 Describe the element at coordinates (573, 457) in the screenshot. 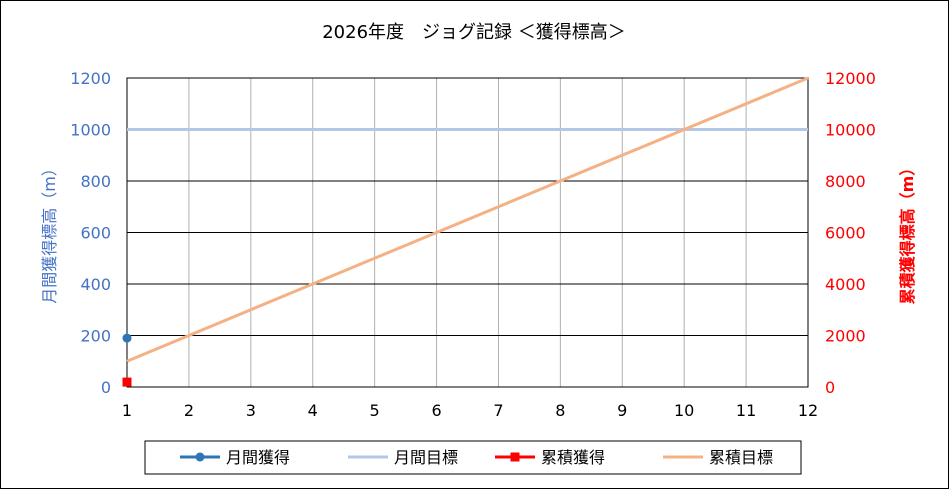

I see `legend-label: 累積獲得` at that location.